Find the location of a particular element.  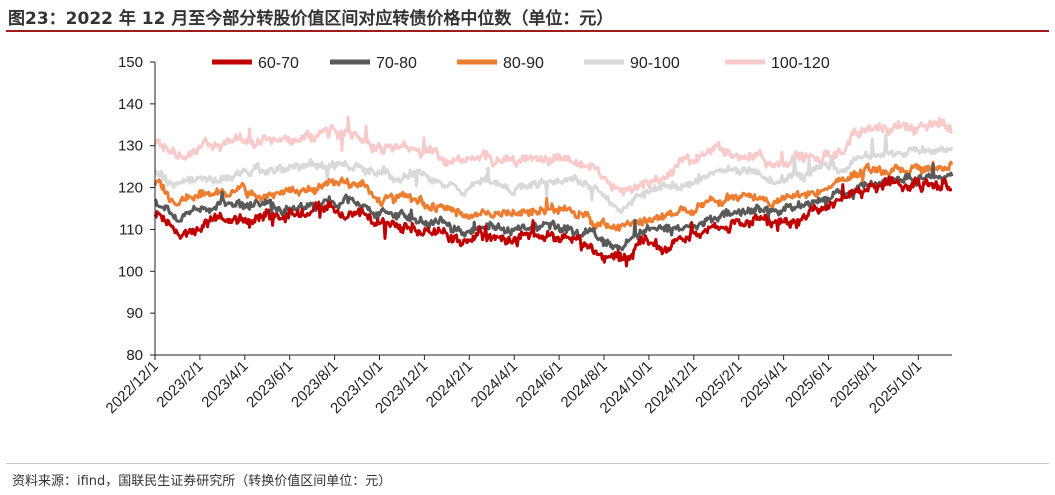

y-tick-label: 130 is located at coordinates (130, 146).